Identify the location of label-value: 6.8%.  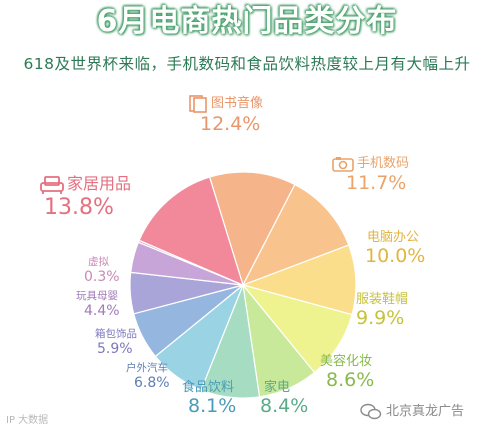
(152, 383).